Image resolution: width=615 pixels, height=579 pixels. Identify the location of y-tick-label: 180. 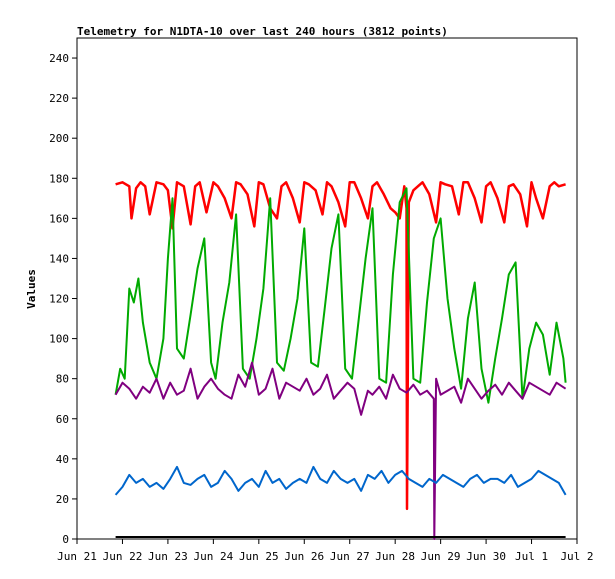
(59, 178).